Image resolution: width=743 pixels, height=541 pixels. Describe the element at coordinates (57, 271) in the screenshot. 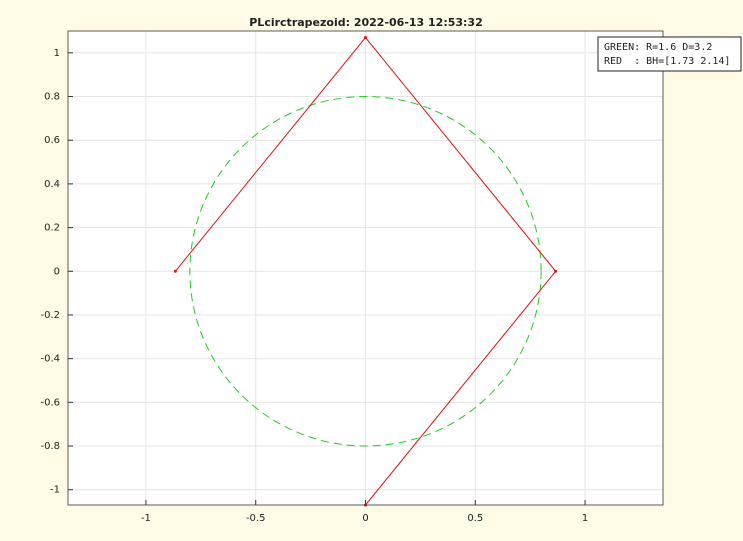

I see `y-tick-label: 0` at that location.